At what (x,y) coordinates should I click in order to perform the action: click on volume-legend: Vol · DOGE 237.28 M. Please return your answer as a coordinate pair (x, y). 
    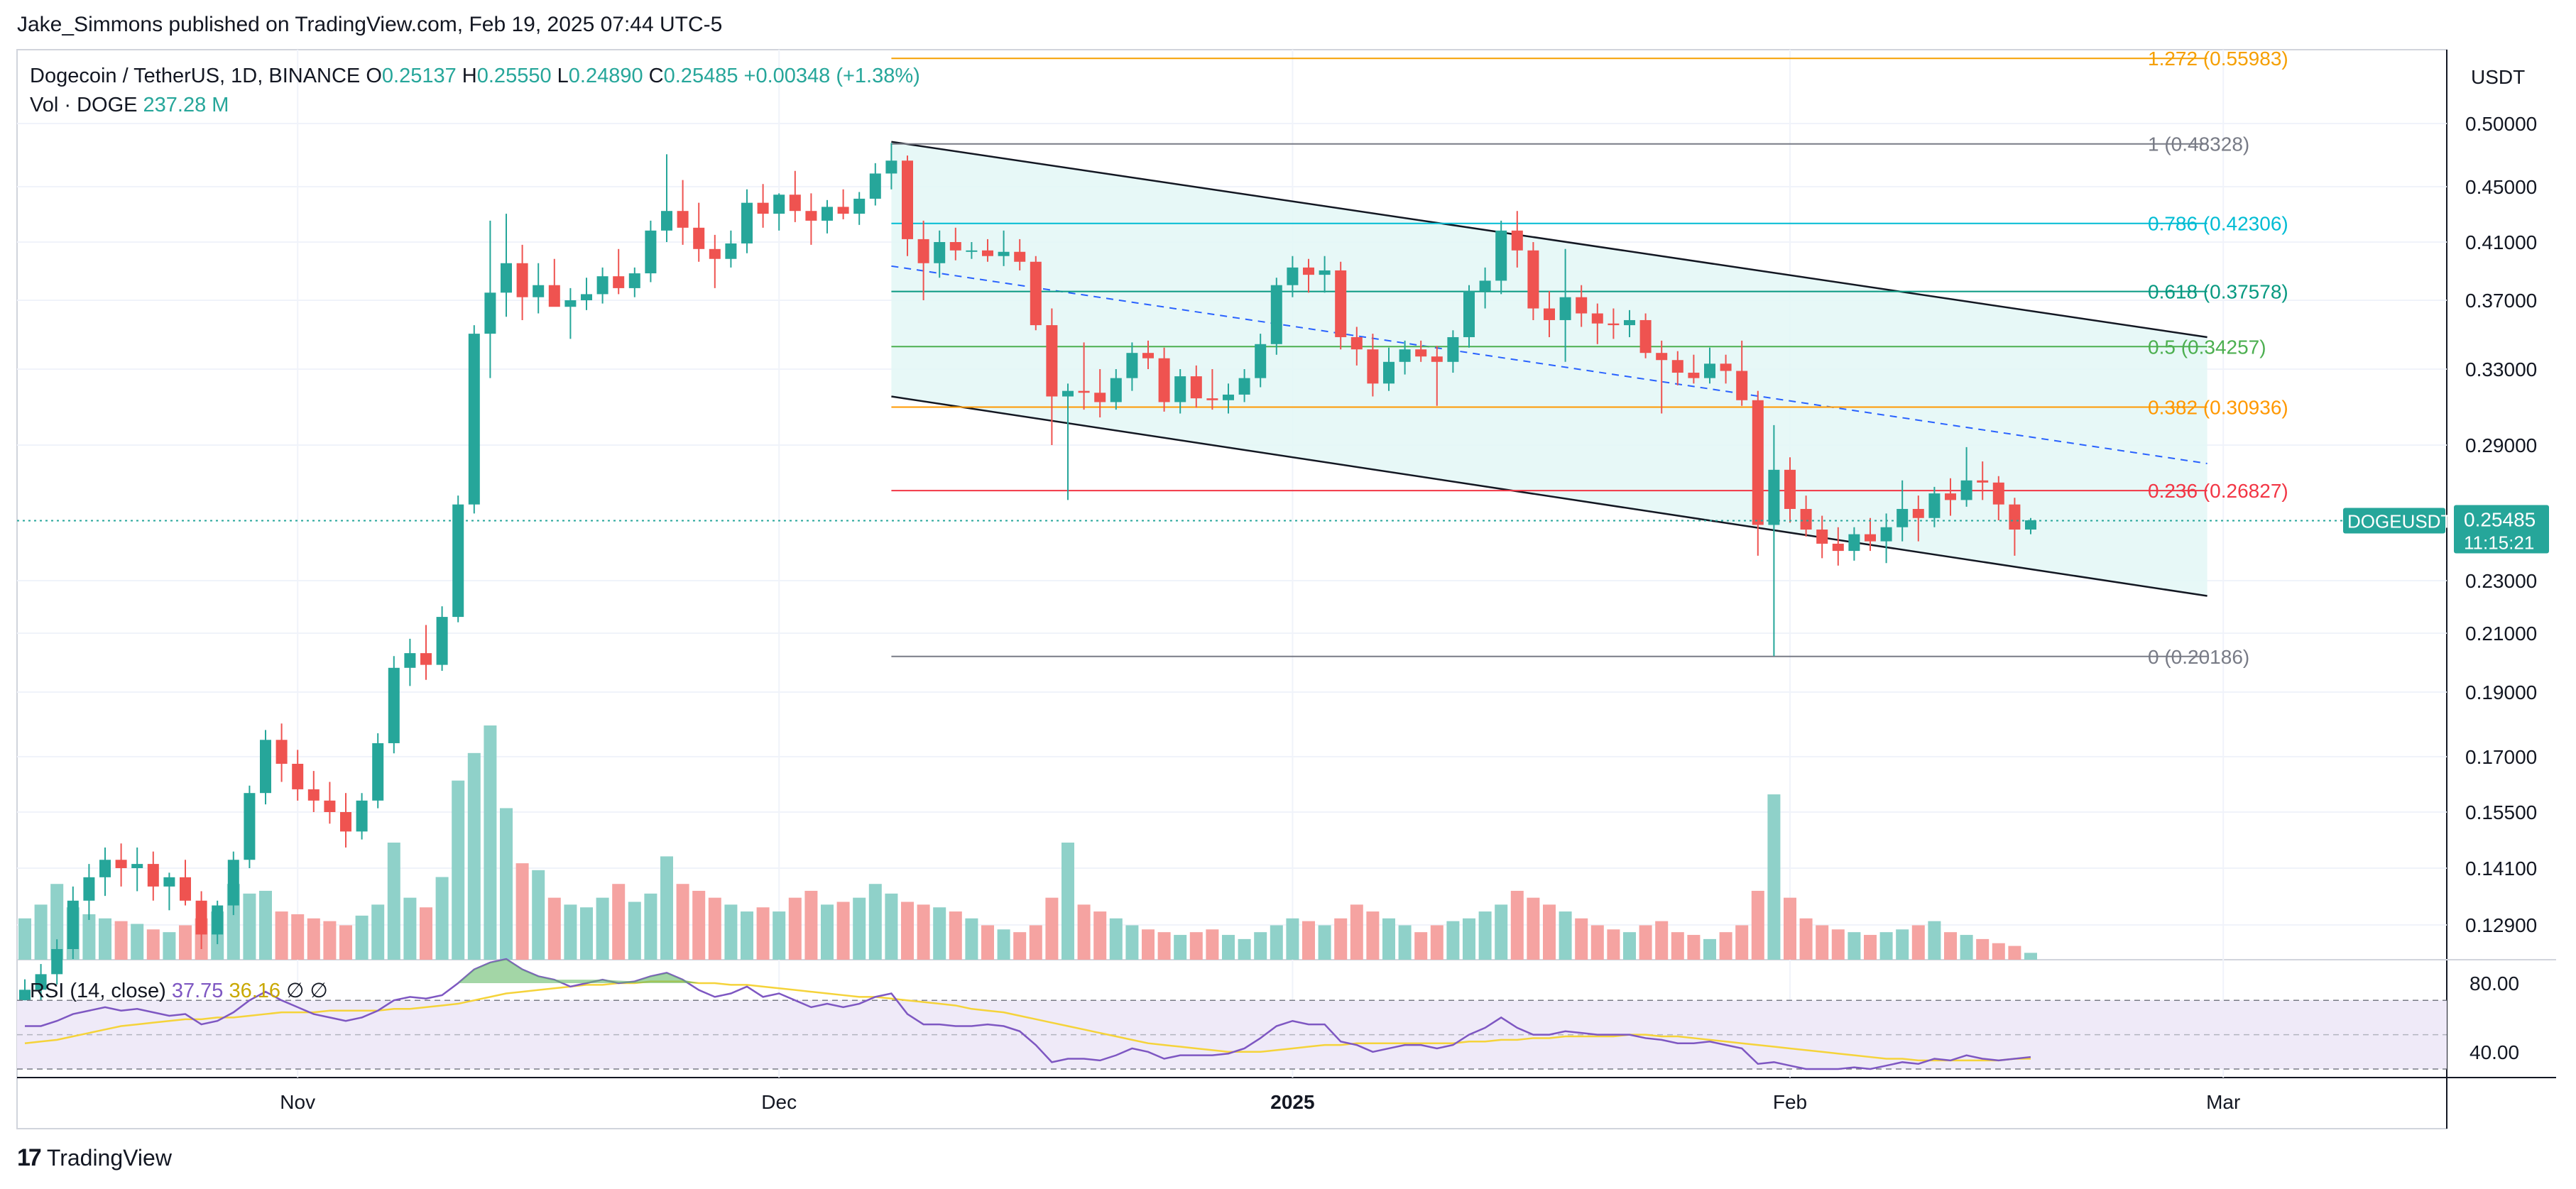
    Looking at the image, I should click on (129, 105).